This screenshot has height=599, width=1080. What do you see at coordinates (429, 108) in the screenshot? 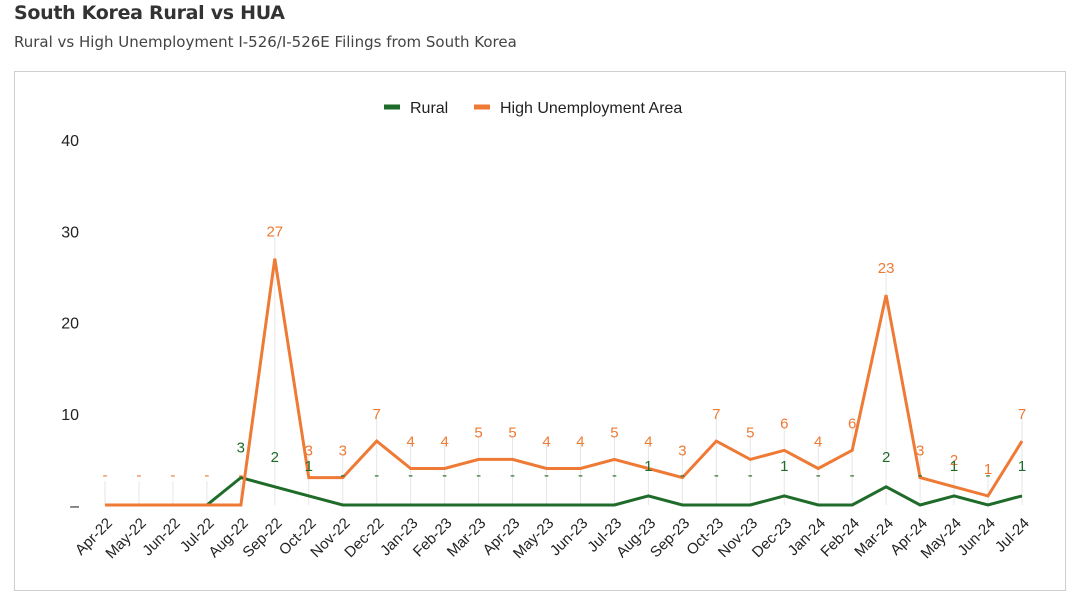
I see `legend-label-0: Rural` at bounding box center [429, 108].